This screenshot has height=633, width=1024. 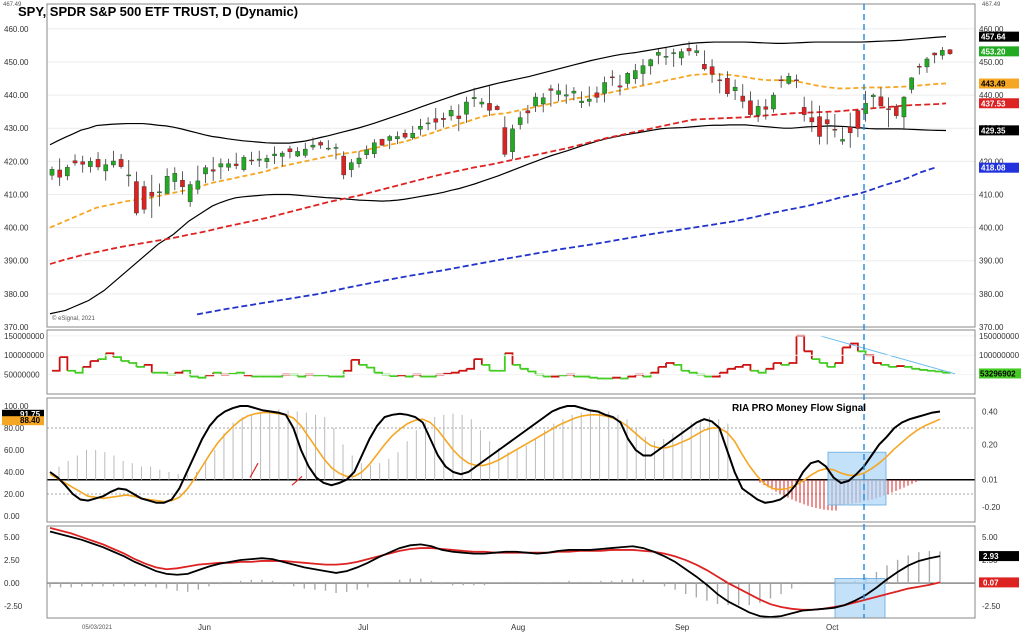 What do you see at coordinates (991, 161) in the screenshot?
I see `price-tick-right: 420.00` at bounding box center [991, 161].